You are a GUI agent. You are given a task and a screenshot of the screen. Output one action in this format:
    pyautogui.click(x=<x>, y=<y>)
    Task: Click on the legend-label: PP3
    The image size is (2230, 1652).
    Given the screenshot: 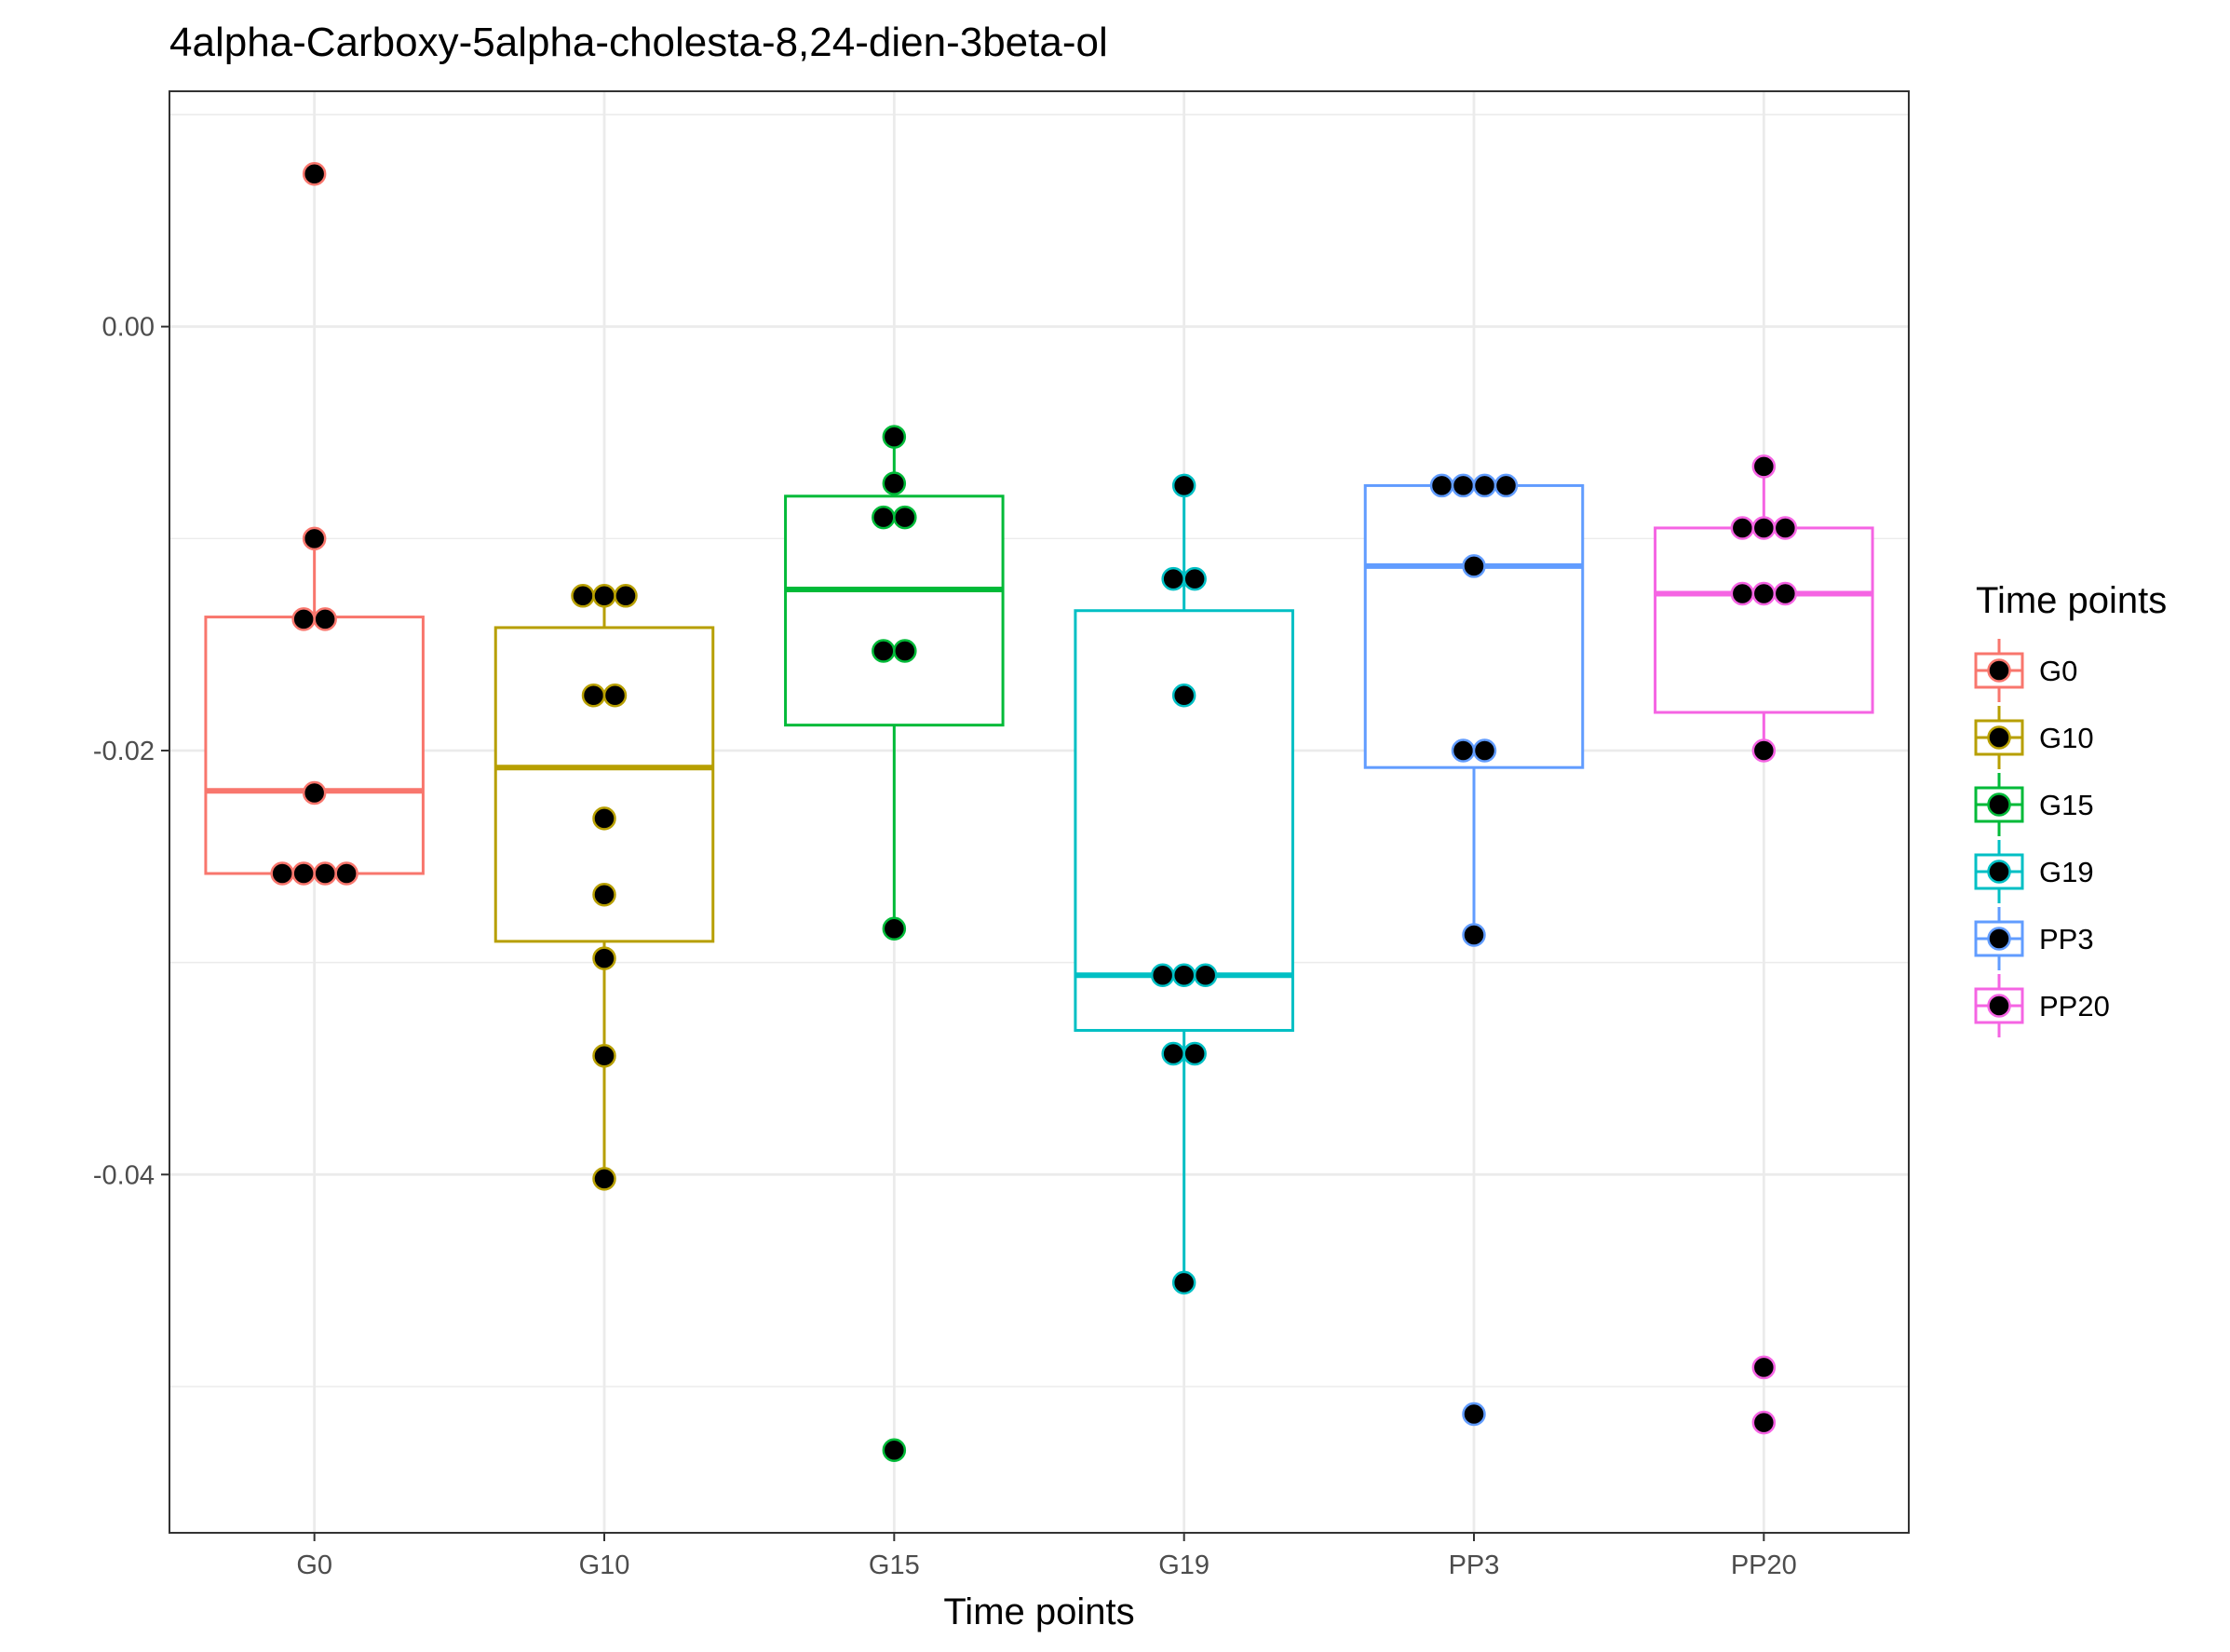 What is the action you would take?
    pyautogui.click(x=2067, y=939)
    